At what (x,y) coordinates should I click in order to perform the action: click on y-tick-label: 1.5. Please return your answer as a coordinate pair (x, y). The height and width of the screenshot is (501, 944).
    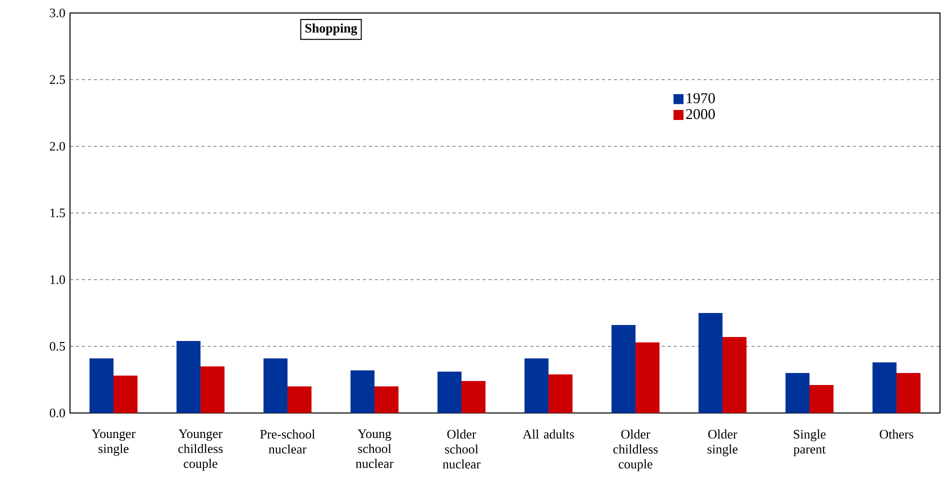
    Looking at the image, I should click on (57, 213).